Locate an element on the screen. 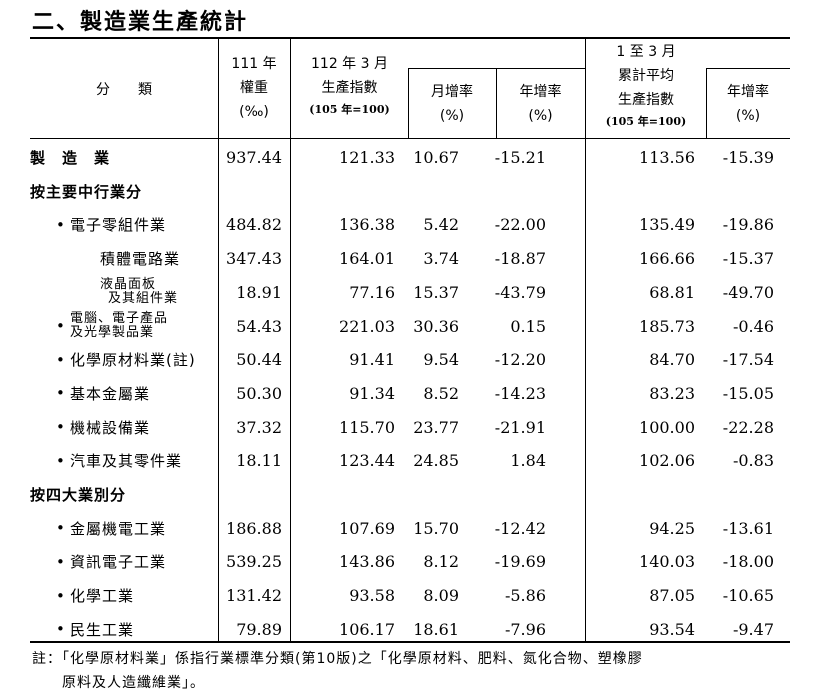  page-title: 二、製造業生產統計 is located at coordinates (140, 22).